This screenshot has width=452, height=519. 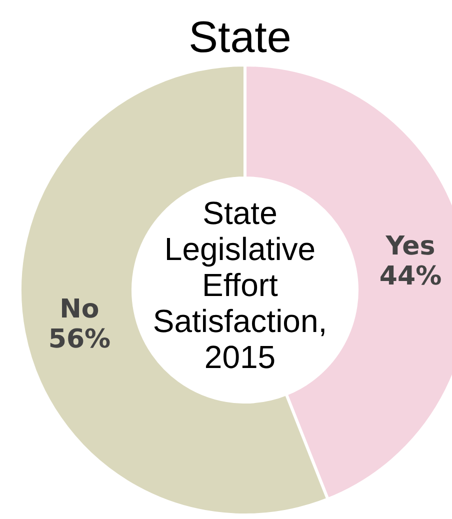 What do you see at coordinates (79, 339) in the screenshot?
I see `data-label: 56%` at bounding box center [79, 339].